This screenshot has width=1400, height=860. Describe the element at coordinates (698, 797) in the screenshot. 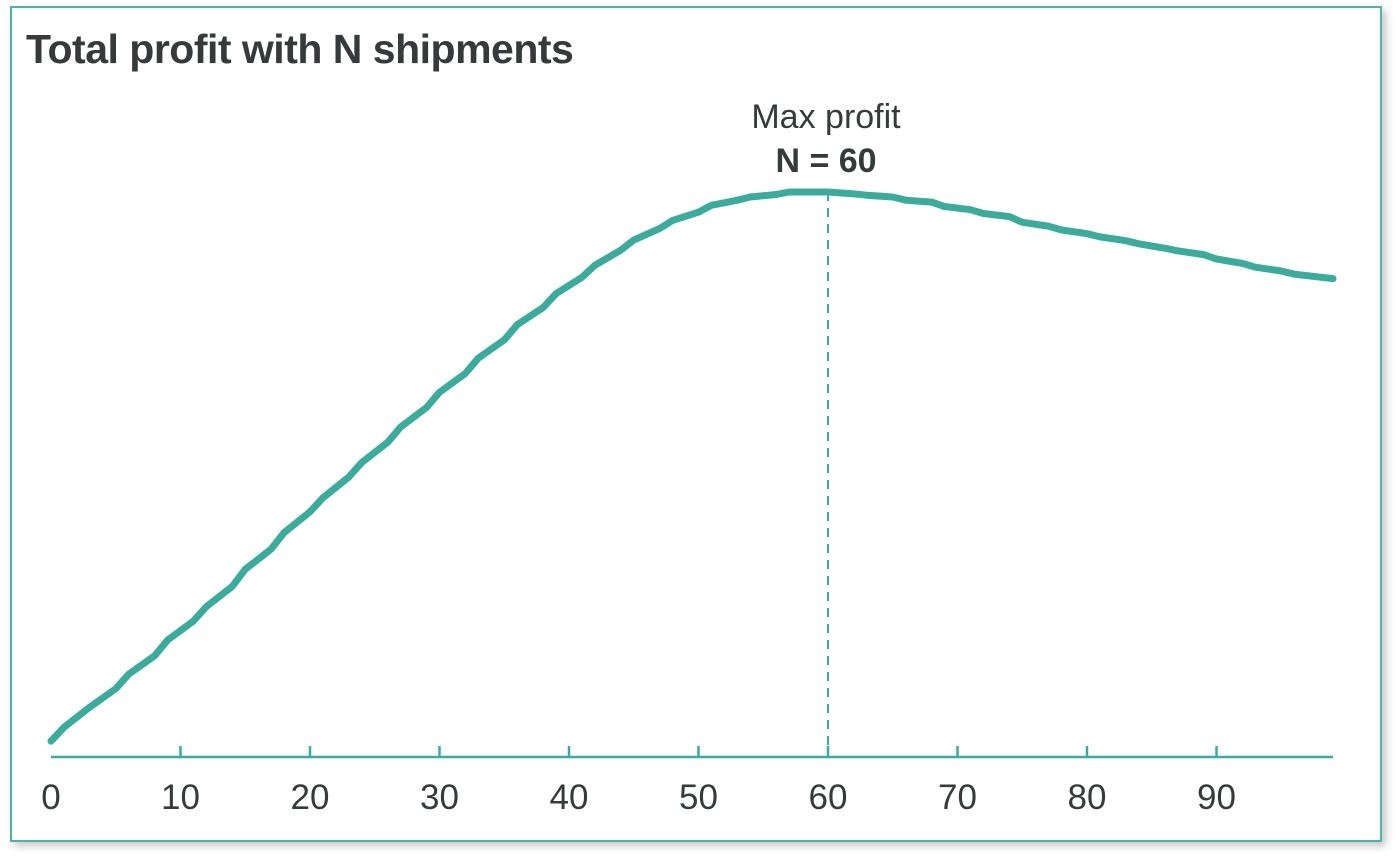

I see `x-tick-label: 50` at that location.